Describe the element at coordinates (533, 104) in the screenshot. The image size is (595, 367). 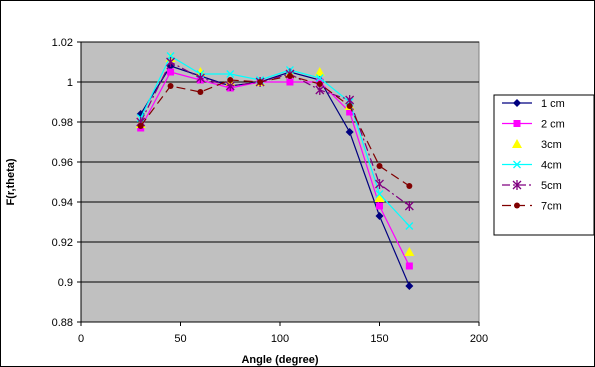
I see `legend-item-1-cm: 1 cm` at that location.